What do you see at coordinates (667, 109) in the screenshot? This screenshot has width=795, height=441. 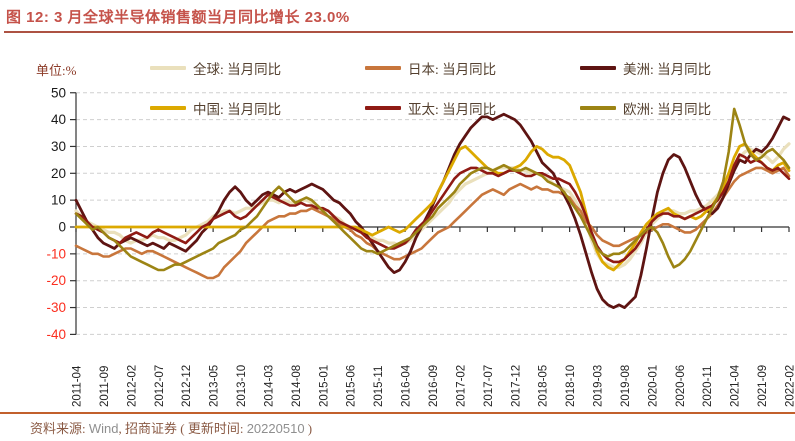 I see `legend-label: 欧洲: 当月同比` at bounding box center [667, 109].